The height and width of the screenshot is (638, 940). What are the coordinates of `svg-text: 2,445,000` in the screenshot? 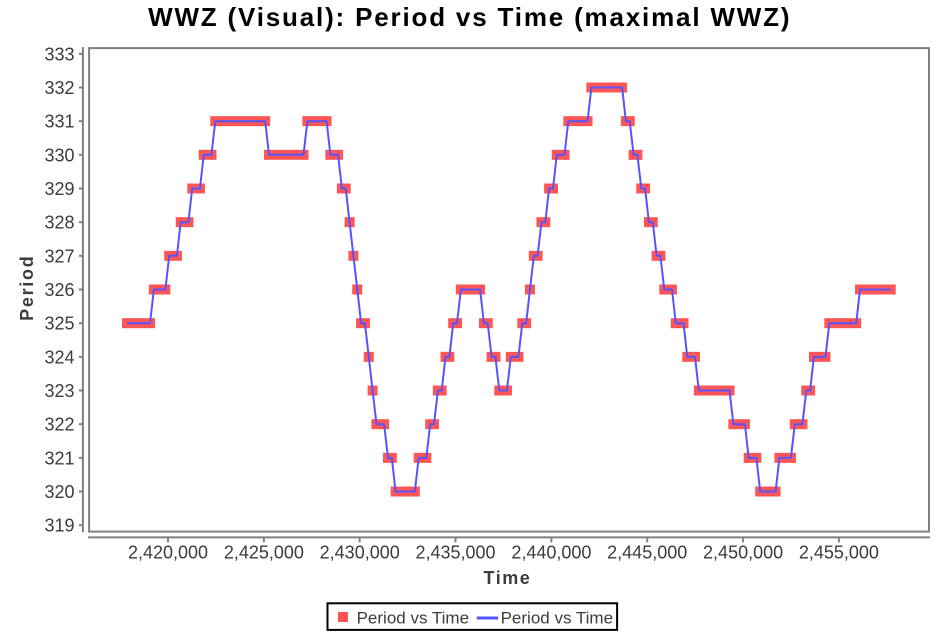 It's located at (647, 553).